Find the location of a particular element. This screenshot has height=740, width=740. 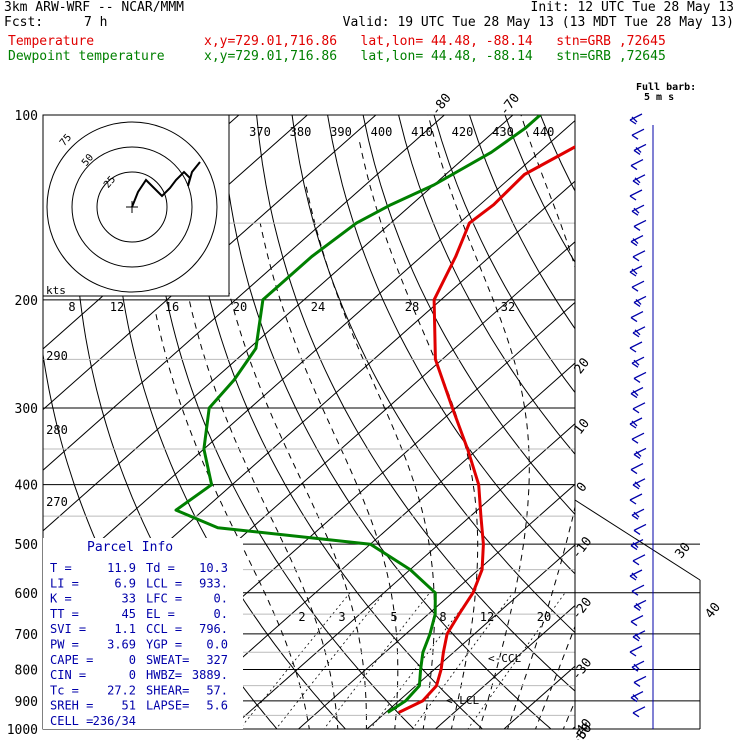

parcel-row-value: 6.9 is located at coordinates (125, 583).